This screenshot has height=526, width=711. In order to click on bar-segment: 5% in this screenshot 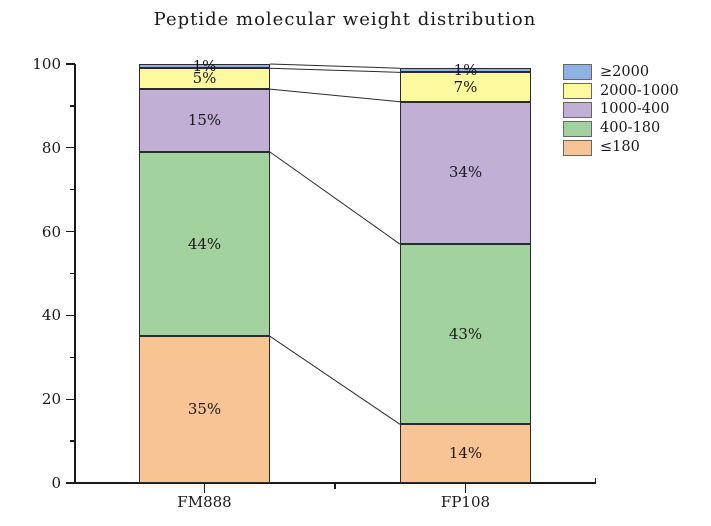, I will do `click(204, 79)`.